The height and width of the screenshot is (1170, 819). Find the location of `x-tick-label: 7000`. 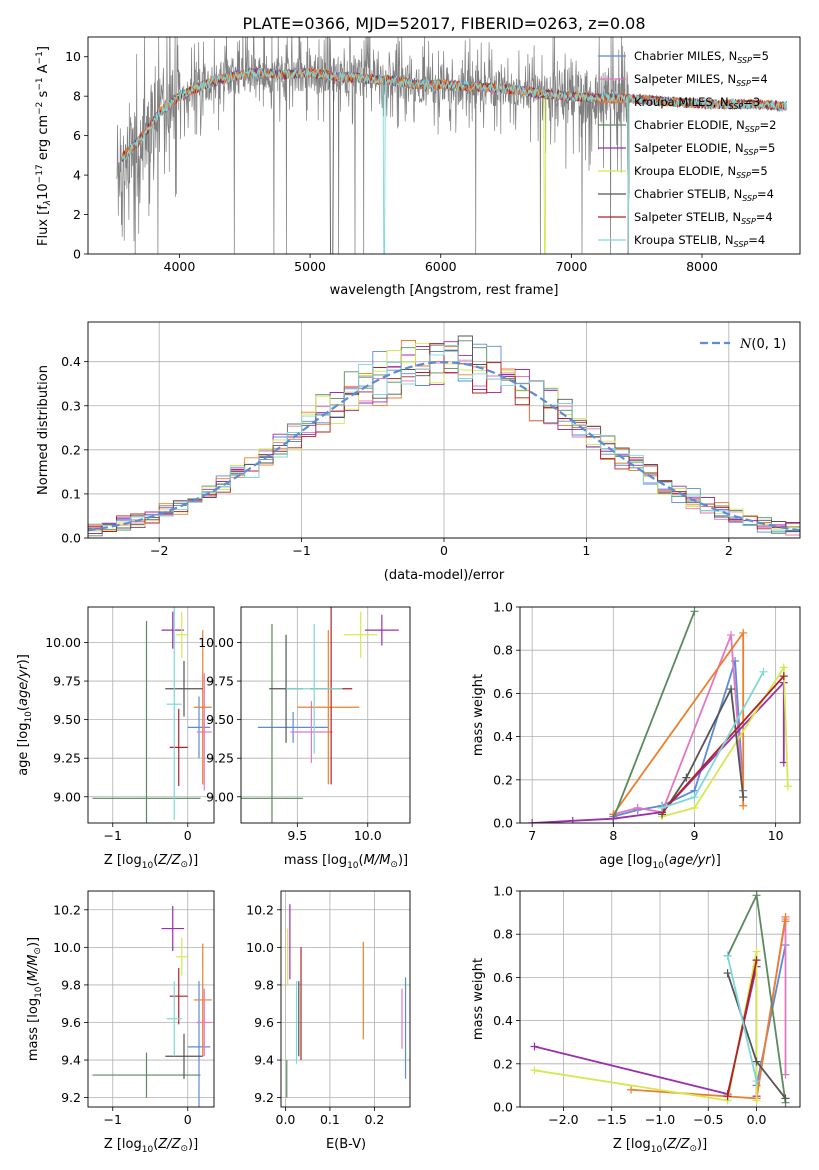

x-tick-label: 7000 is located at coordinates (571, 266).